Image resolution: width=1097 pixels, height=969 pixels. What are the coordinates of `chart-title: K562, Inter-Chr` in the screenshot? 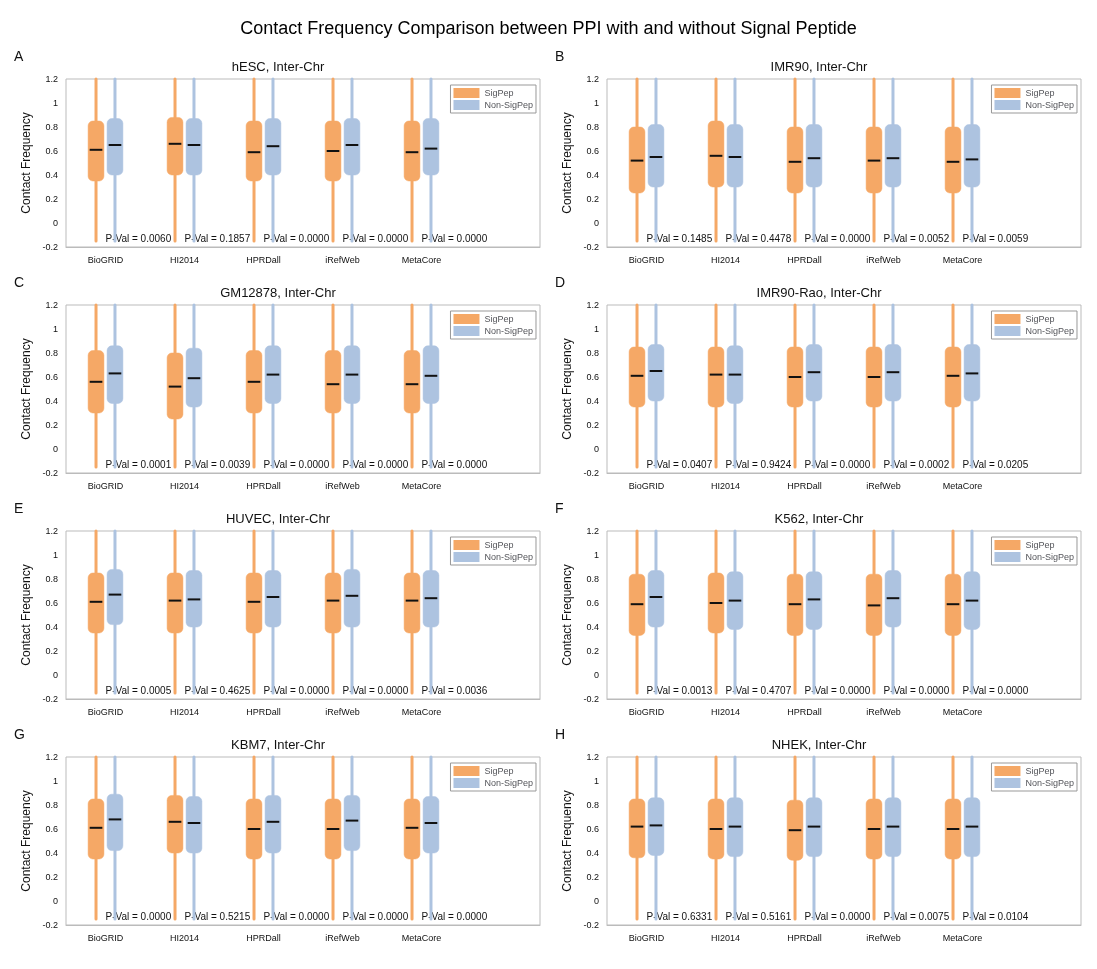 It's located at (819, 518).